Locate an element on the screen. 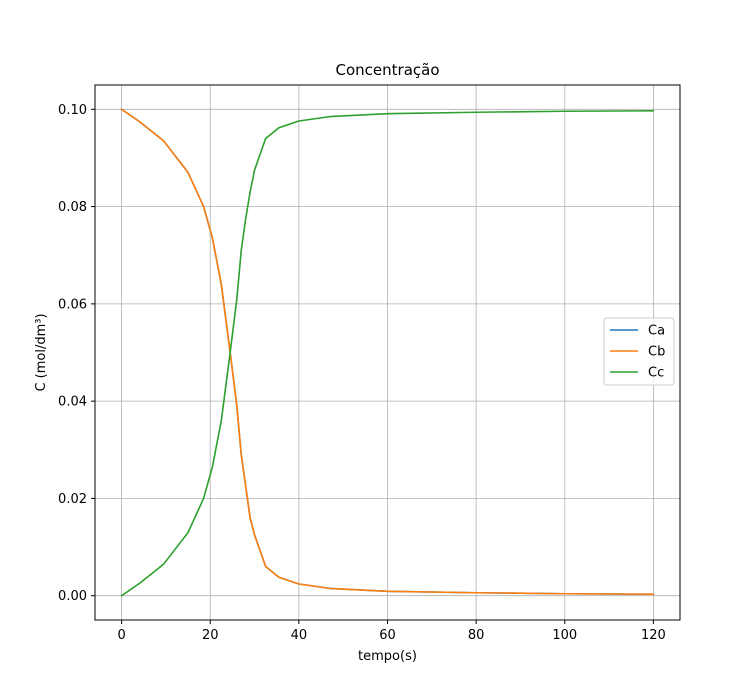  legend: Ca Cb Cc is located at coordinates (639, 351).